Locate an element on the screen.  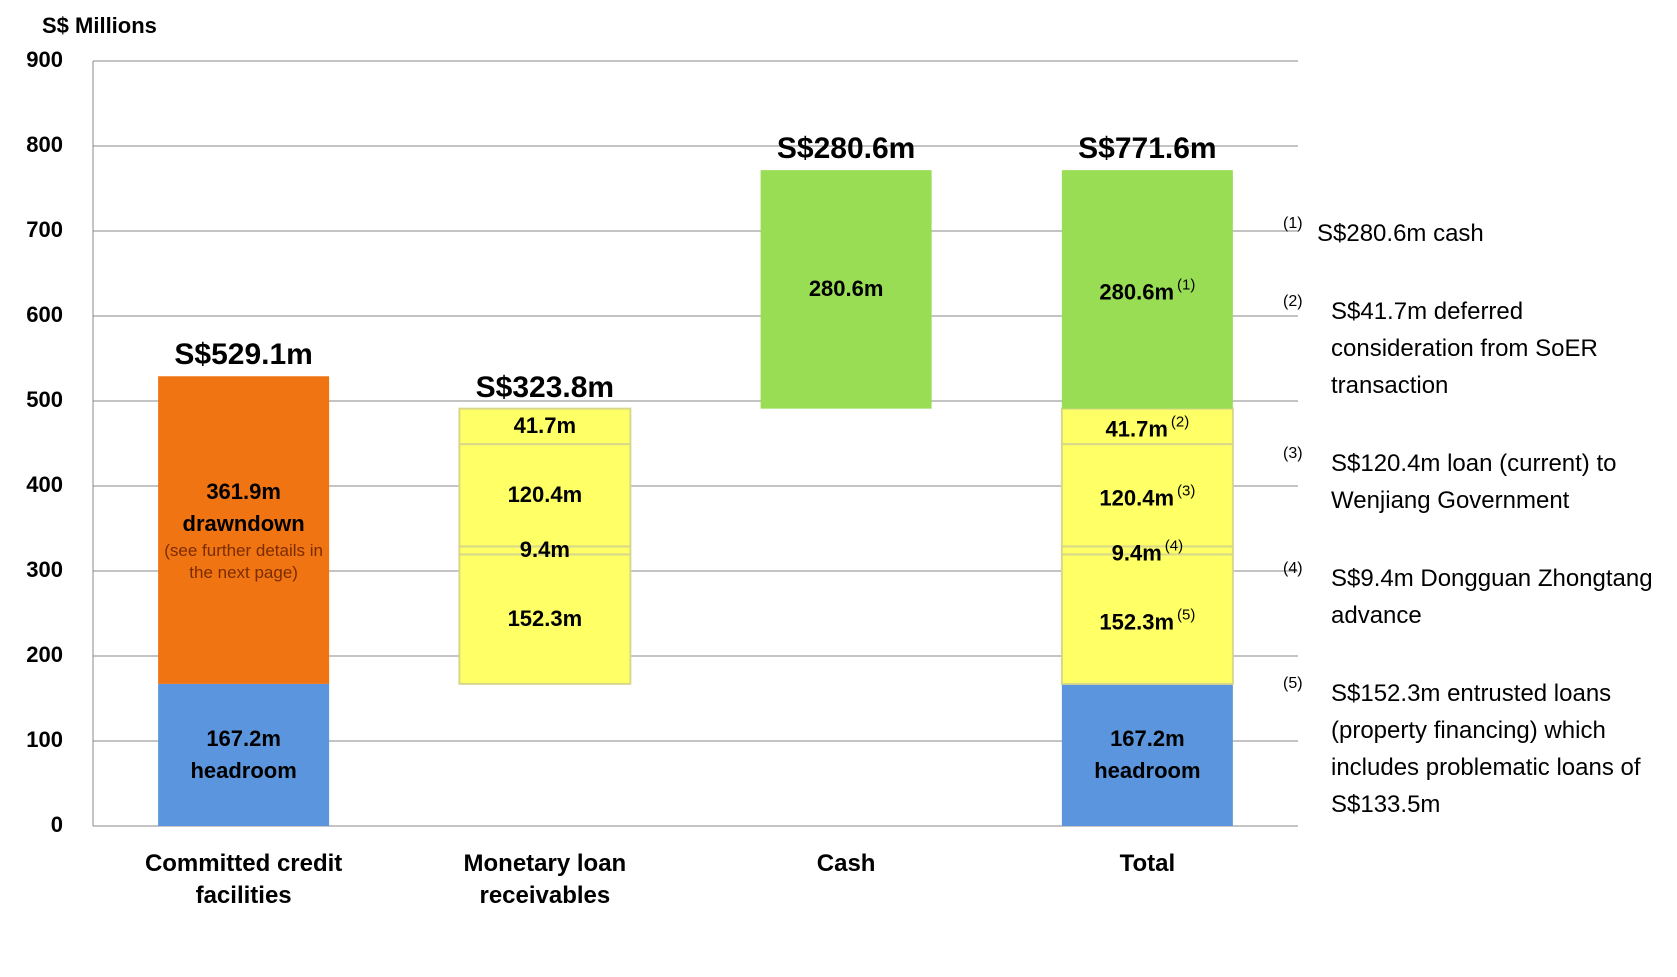
x-tick-label: Monetary loan receivables is located at coordinates (545, 880).